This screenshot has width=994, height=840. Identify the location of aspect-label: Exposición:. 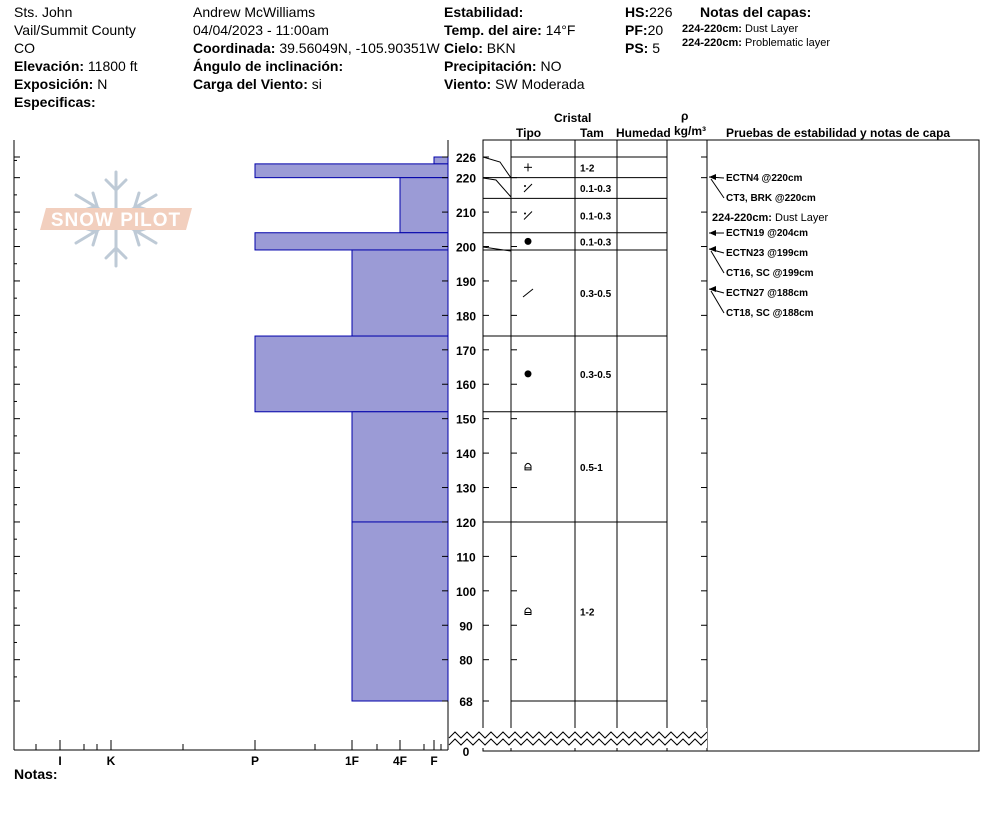
(54, 84).